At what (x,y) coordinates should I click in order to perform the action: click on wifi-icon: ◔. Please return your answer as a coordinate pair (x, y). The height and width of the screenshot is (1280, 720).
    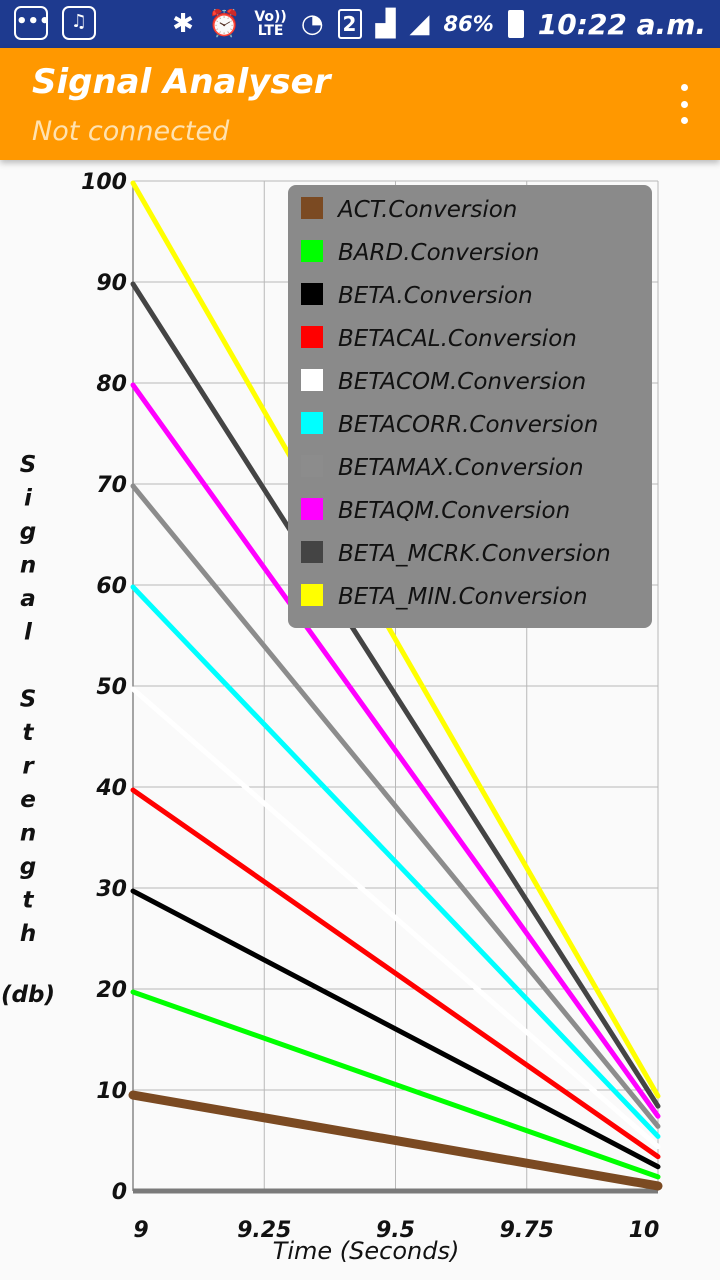
    Looking at the image, I should click on (312, 24).